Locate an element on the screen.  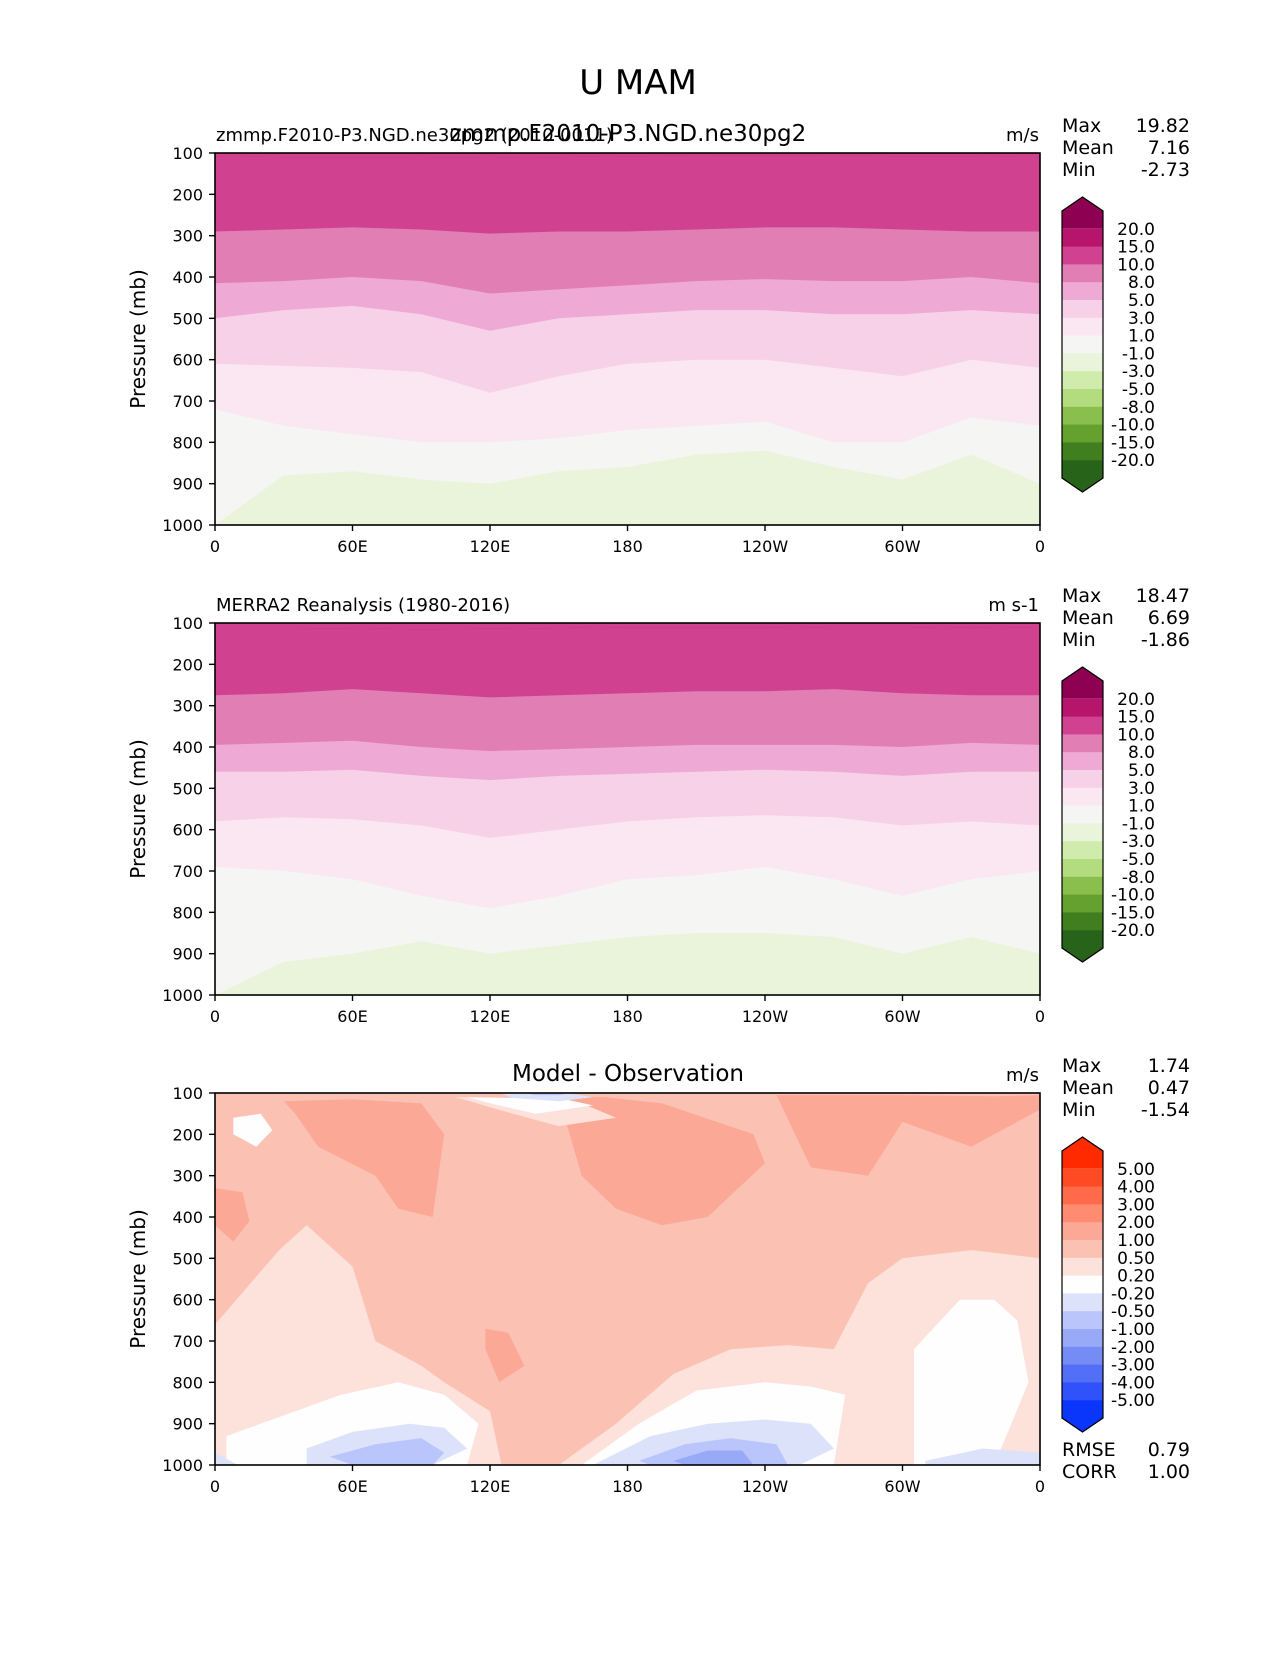
diff-colorbar-label: -3.00 is located at coordinates (1133, 1366).